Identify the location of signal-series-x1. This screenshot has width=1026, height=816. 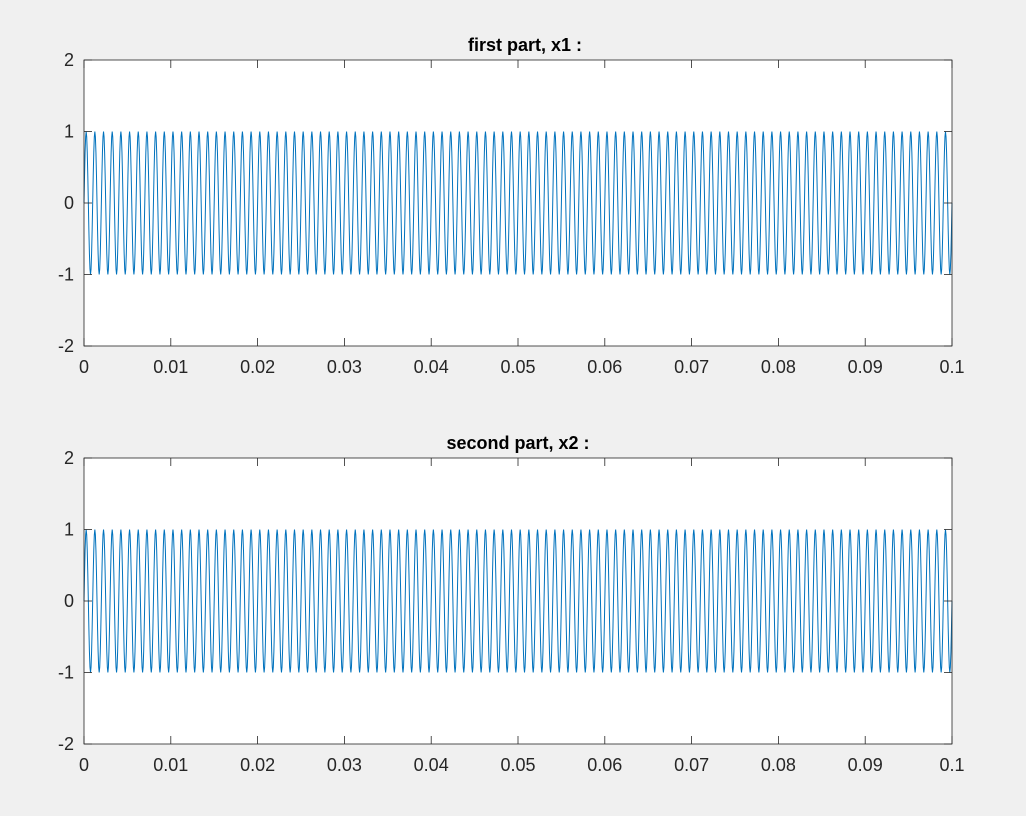
(518, 203).